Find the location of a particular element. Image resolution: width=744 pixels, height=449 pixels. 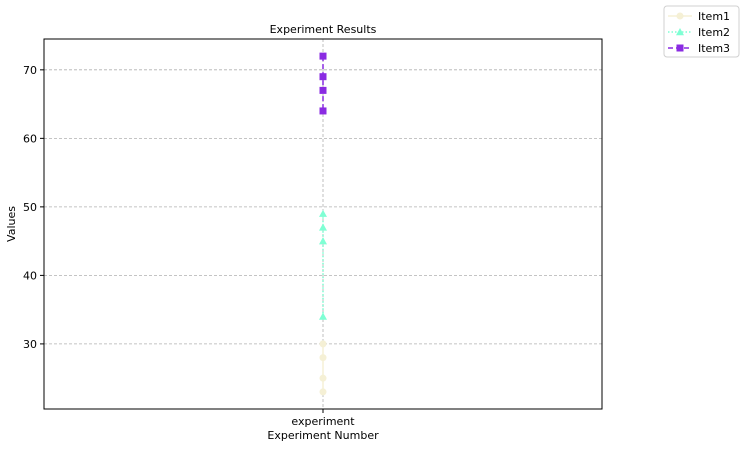

legend-item: Item3 is located at coordinates (699, 48).